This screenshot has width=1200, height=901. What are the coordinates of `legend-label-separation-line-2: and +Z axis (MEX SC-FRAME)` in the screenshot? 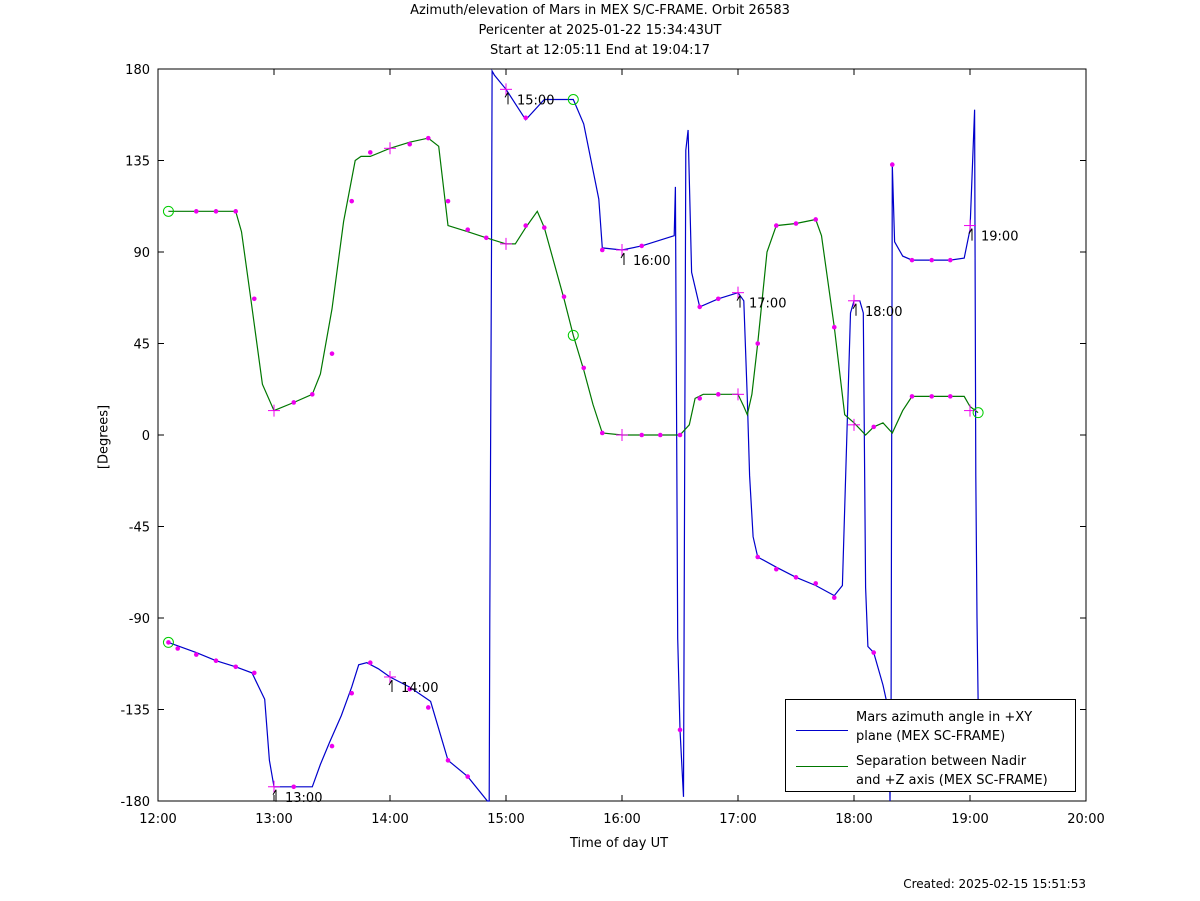 It's located at (952, 780).